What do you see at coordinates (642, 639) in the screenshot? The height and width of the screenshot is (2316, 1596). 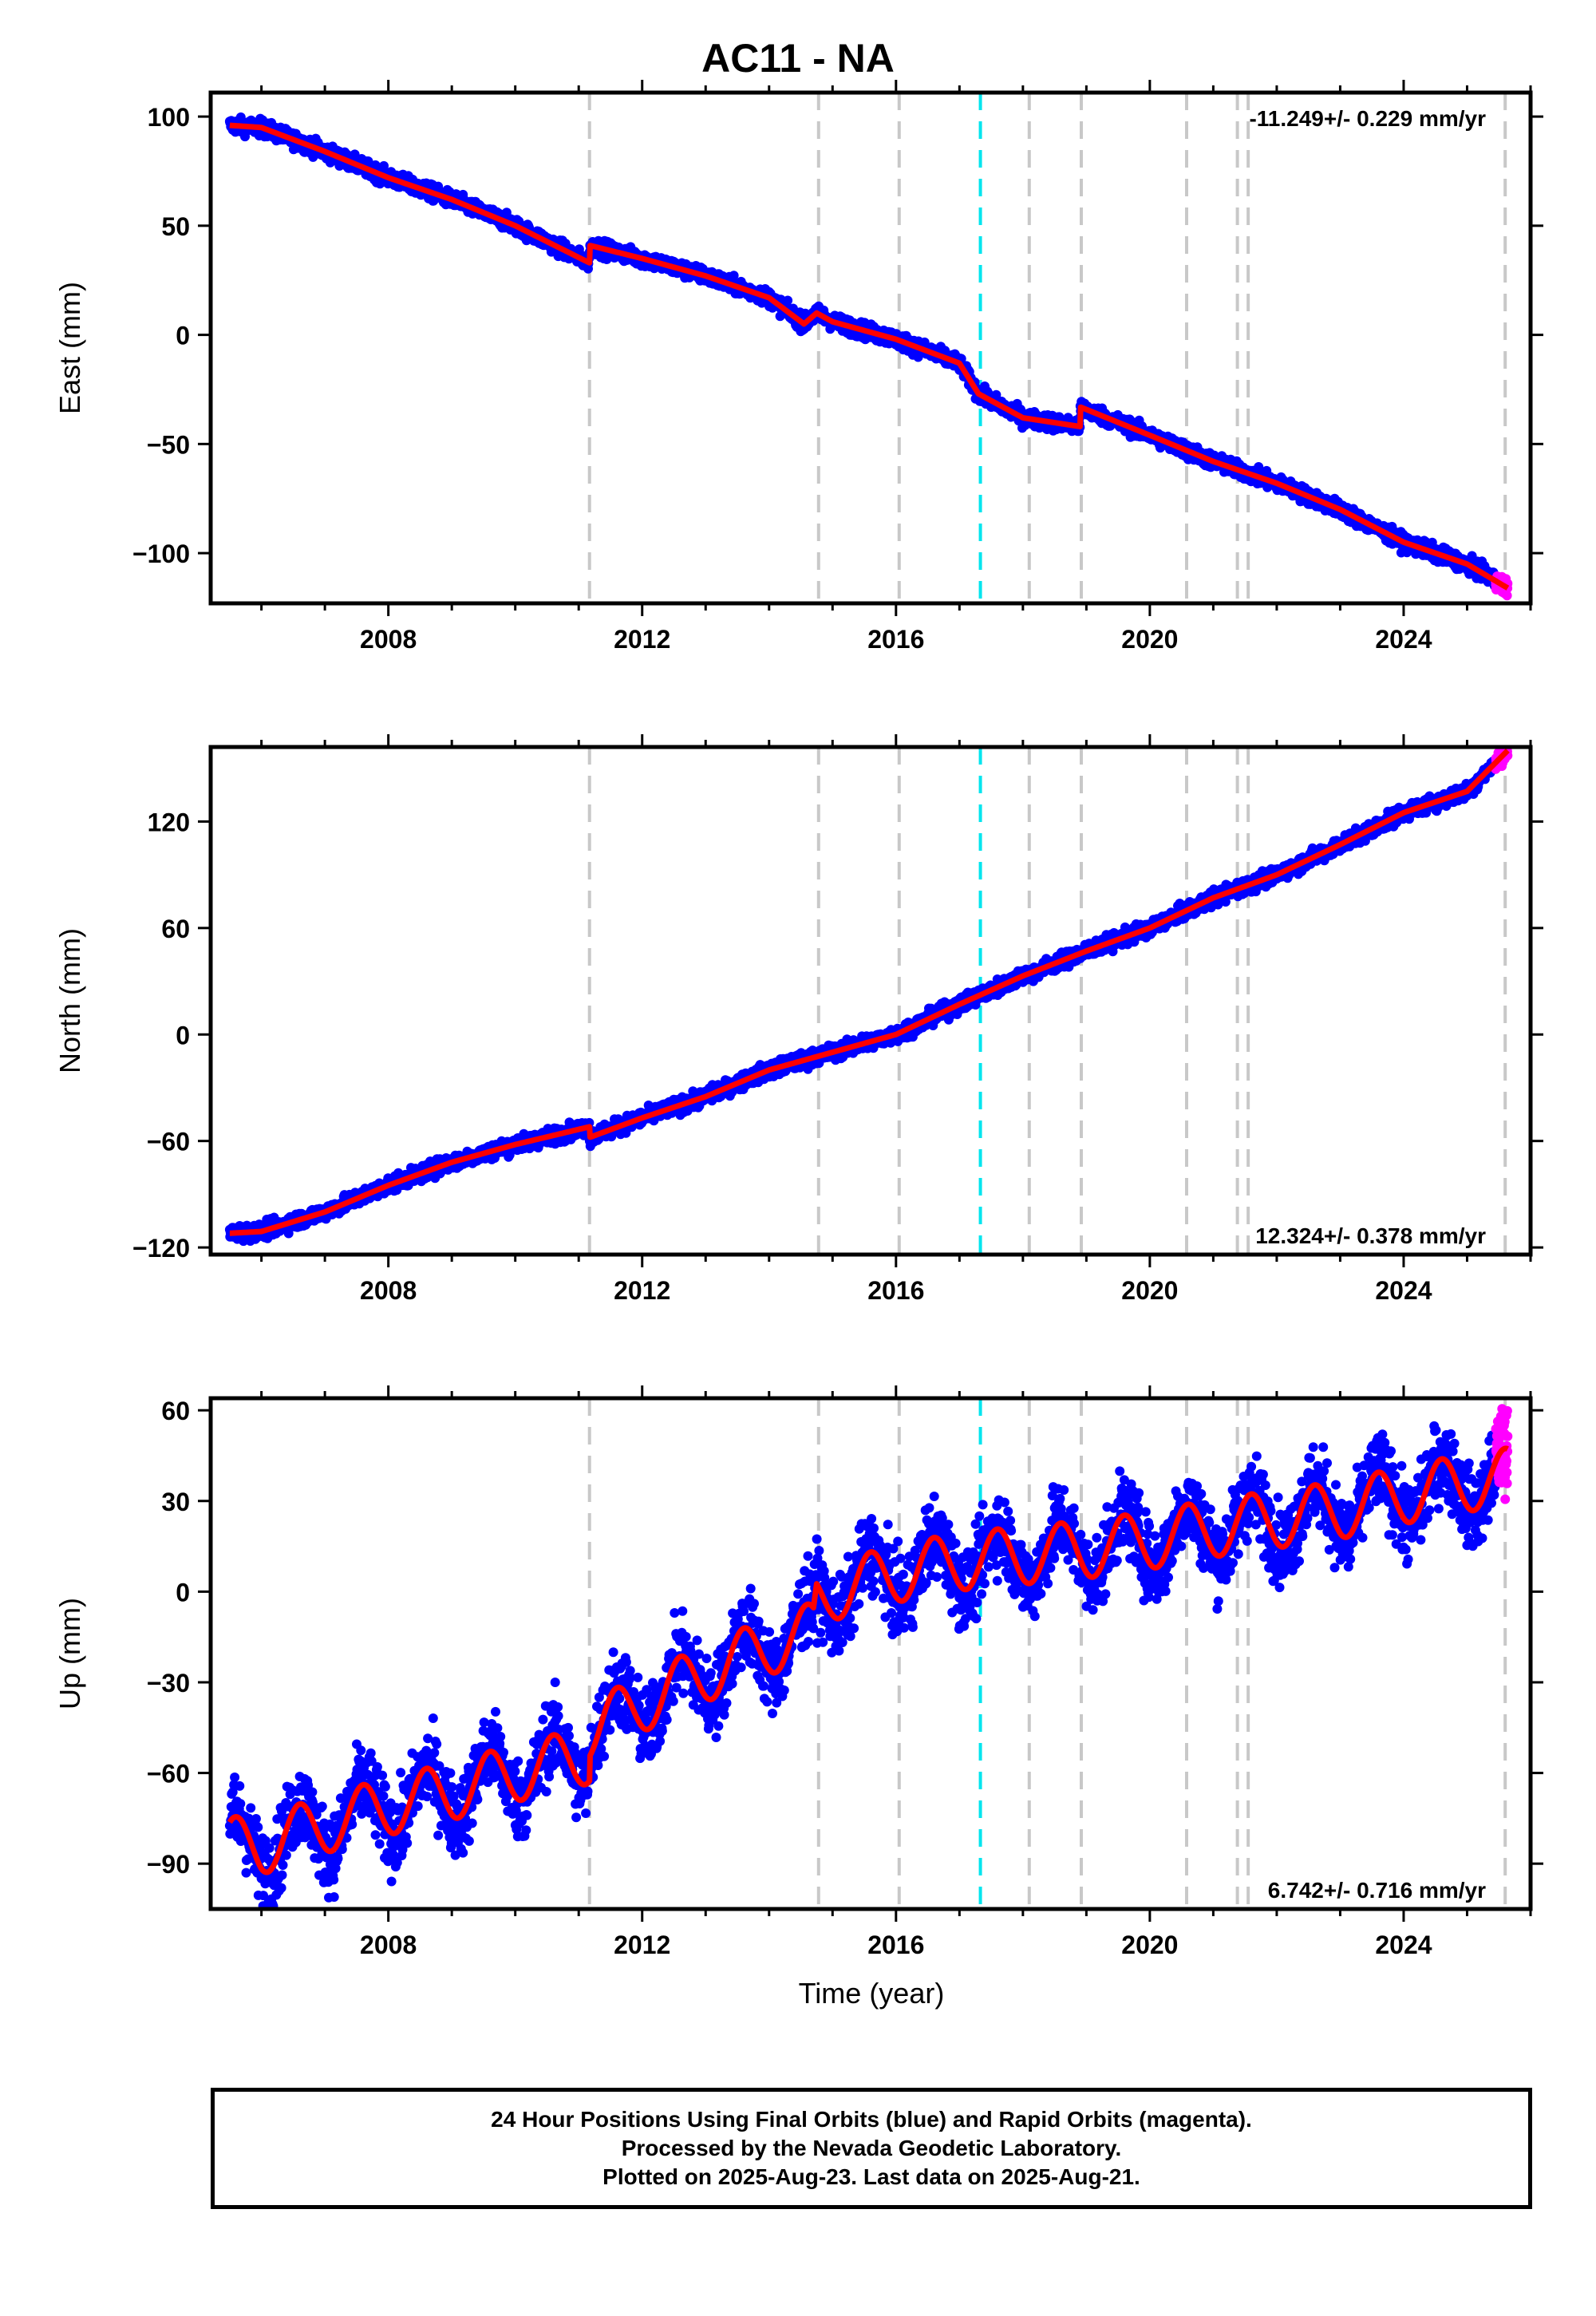 I see `x-tick-label: 2012` at bounding box center [642, 639].